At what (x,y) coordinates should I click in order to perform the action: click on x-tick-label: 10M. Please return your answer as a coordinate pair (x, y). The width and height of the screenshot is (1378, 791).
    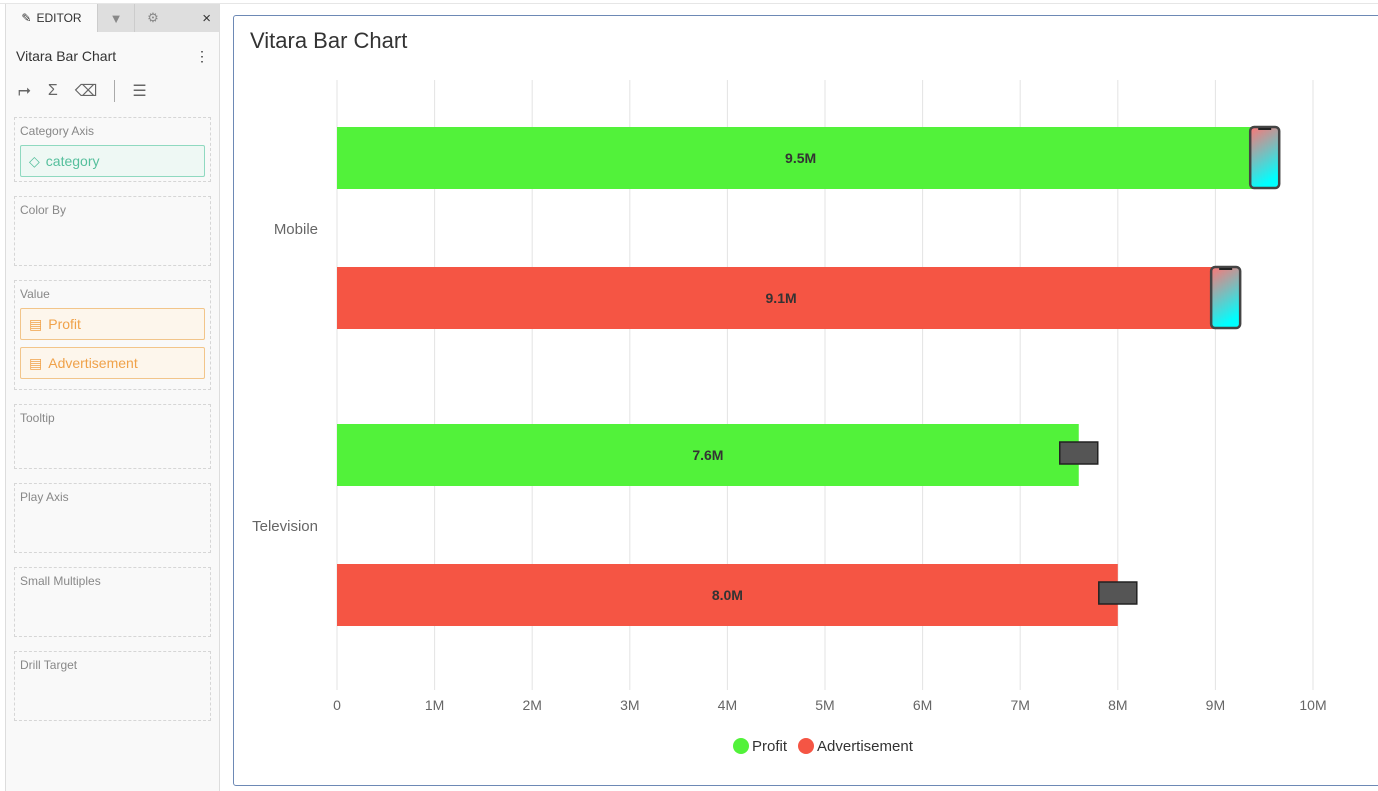
    Looking at the image, I should click on (1312, 705).